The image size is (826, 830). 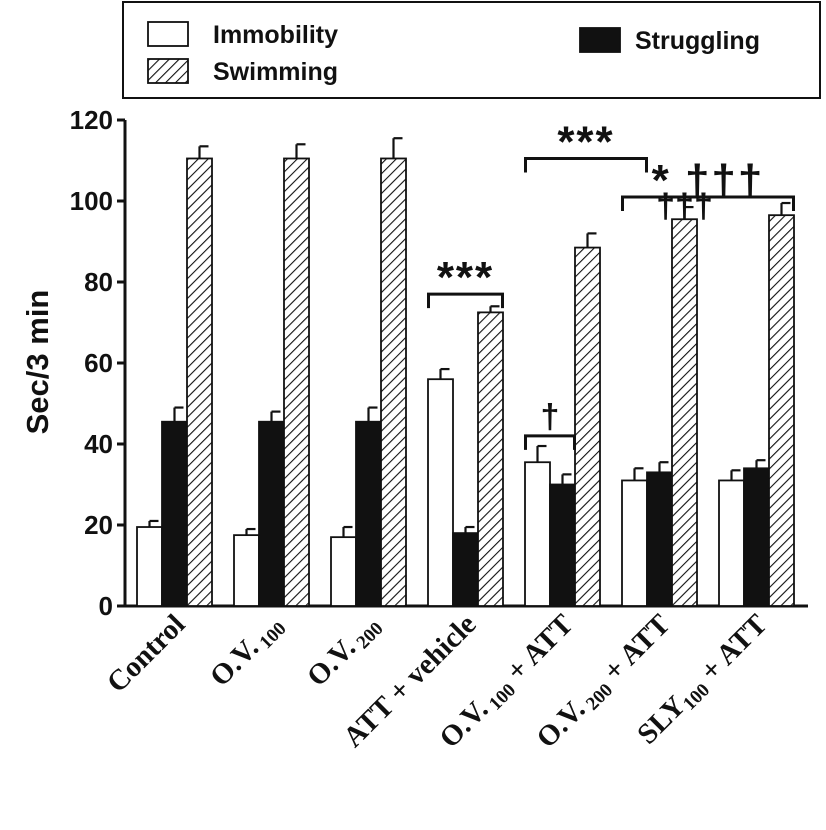 What do you see at coordinates (600, 40) in the screenshot?
I see `legend-swatch-struggling` at bounding box center [600, 40].